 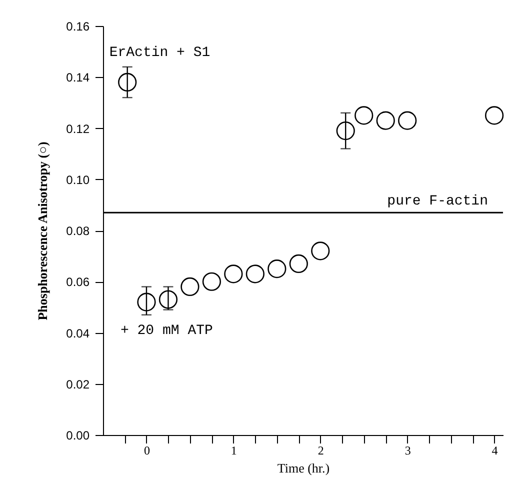 What do you see at coordinates (437, 202) in the screenshot?
I see `ref-line-label: pure F-actin` at bounding box center [437, 202].